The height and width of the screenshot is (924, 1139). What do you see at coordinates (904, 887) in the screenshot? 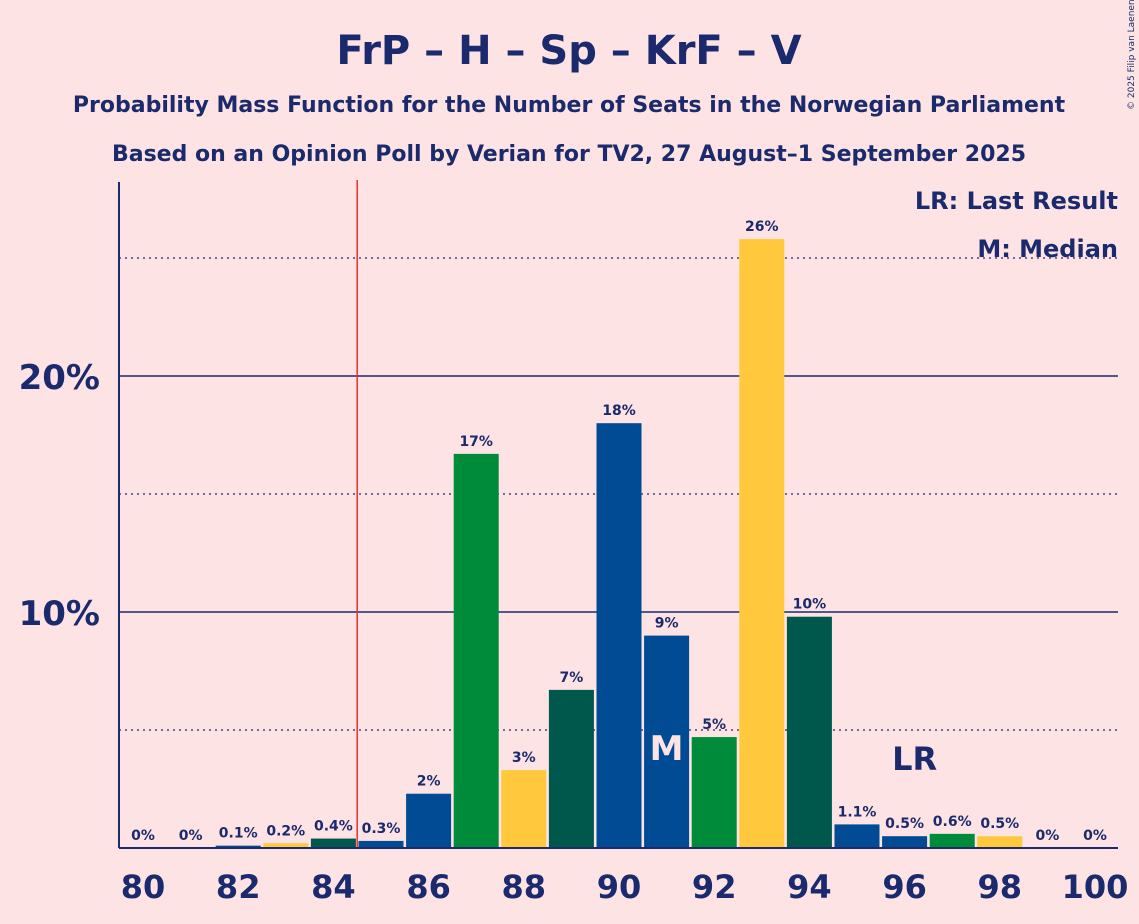
I see `x-tick-label: 96` at bounding box center [904, 887].